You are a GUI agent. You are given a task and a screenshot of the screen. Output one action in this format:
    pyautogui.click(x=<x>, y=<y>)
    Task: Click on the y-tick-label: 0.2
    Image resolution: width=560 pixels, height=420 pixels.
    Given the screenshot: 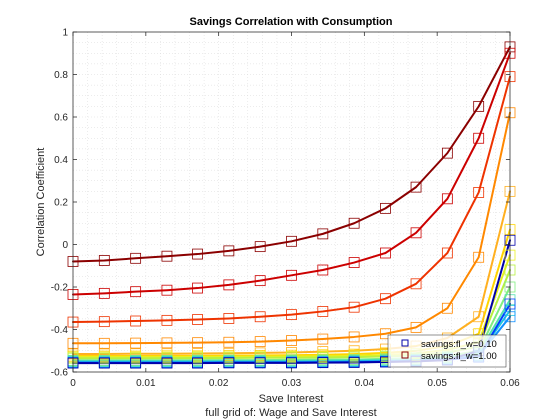 What is the action you would take?
    pyautogui.click(x=61, y=203)
    